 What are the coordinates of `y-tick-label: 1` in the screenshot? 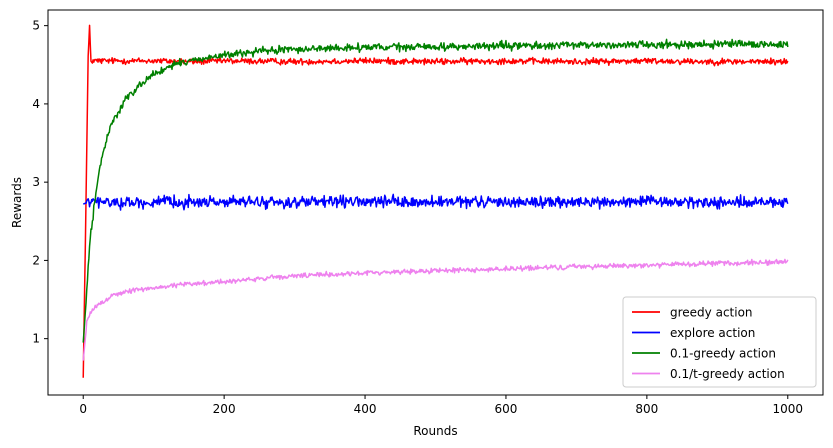 It's located at (36, 339).